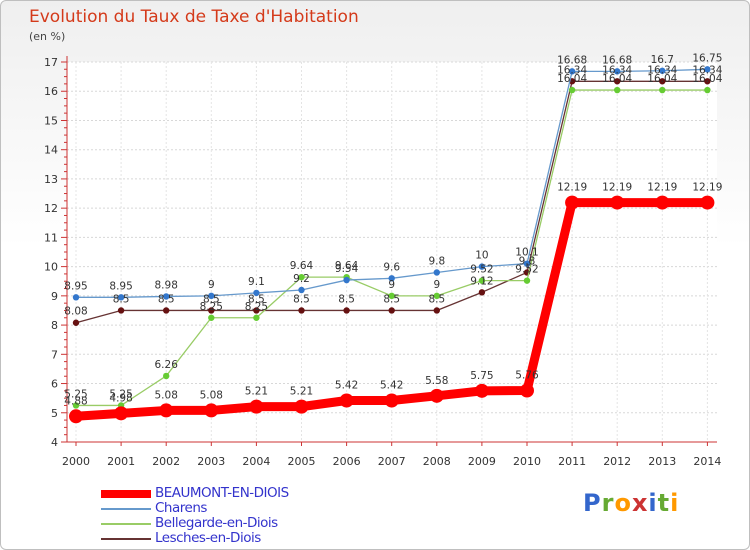 This screenshot has height=550, width=750. I want to click on logo-letter: t, so click(664, 503).